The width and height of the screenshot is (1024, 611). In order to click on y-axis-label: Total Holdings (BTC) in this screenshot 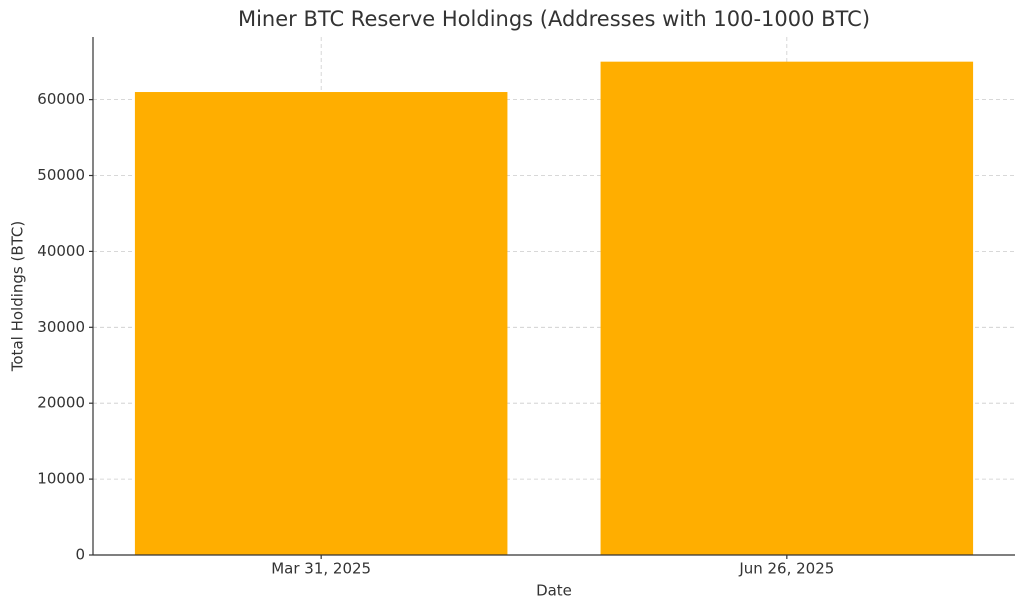, I will do `click(18, 296)`.